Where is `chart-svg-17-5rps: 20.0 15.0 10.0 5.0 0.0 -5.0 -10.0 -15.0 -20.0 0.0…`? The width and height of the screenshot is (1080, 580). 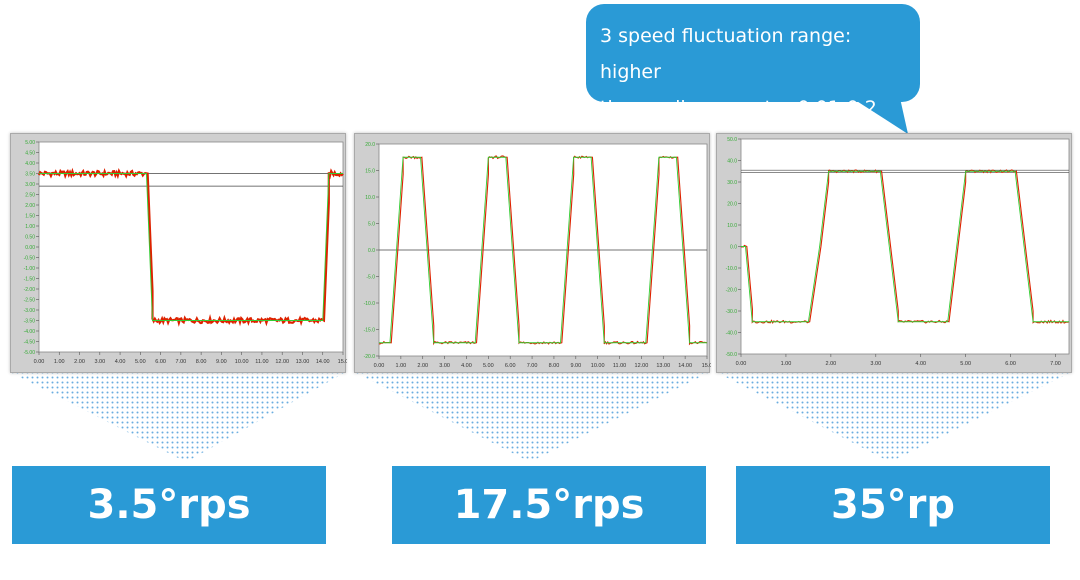 chart-svg-17-5rps: 20.0 15.0 10.0 5.0 0.0 -5.0 -10.0 -15.0 -20.0 0.0… is located at coordinates (537, 255).